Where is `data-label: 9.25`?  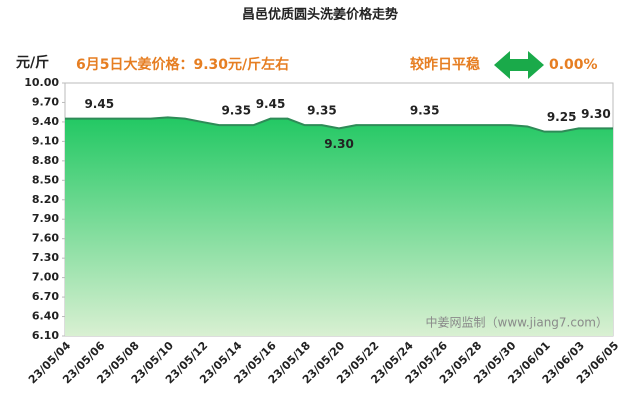
data-label: 9.25 is located at coordinates (562, 117).